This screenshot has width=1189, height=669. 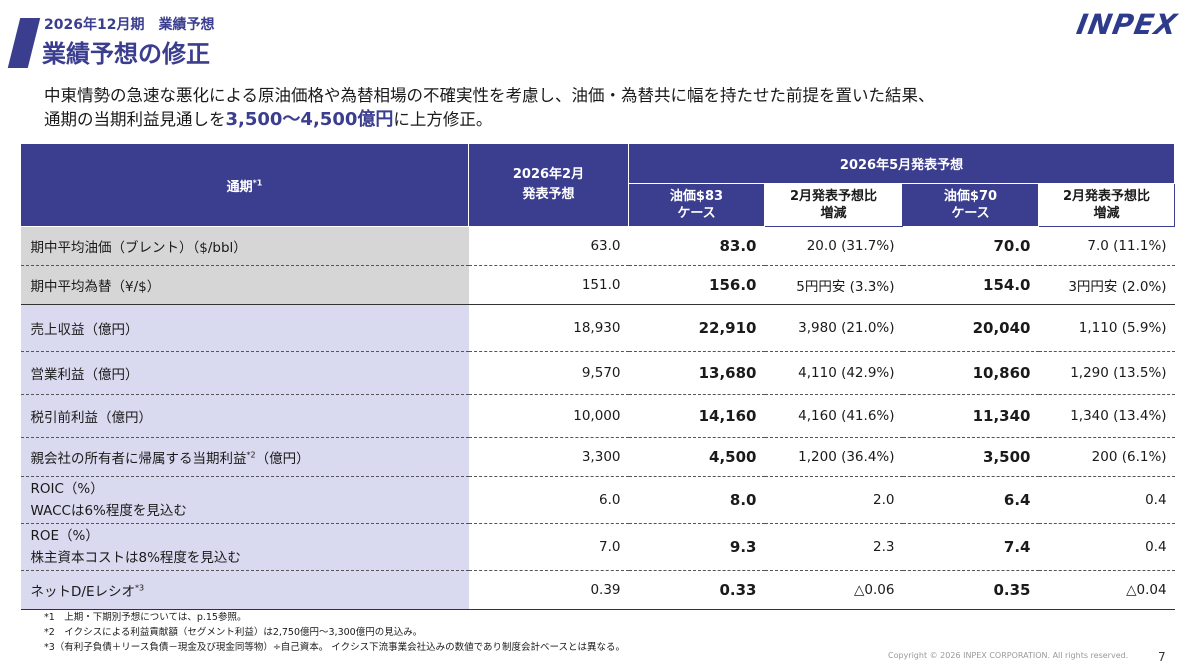 What do you see at coordinates (244, 500) in the screenshot?
I see `row-label: ROIC（%） WACCは6%程度を見込む` at bounding box center [244, 500].